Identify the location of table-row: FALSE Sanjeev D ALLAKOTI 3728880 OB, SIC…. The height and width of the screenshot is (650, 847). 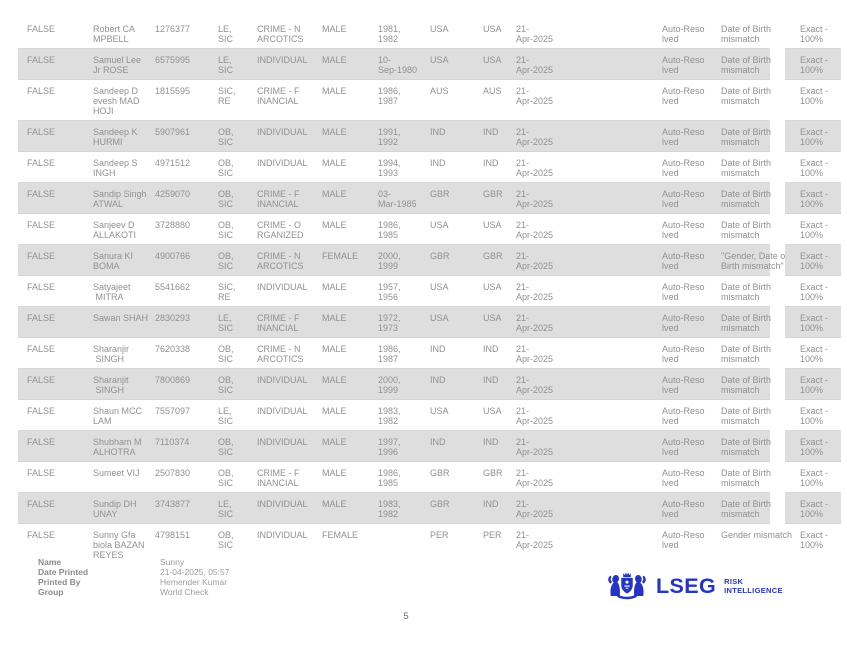
(429, 229).